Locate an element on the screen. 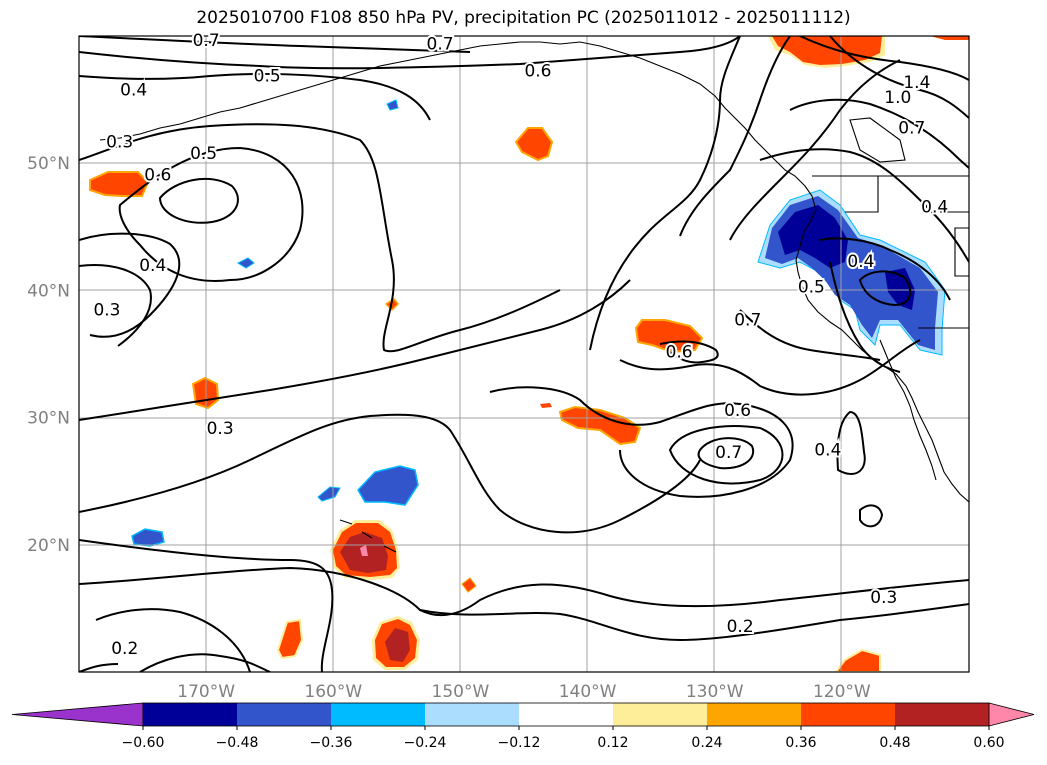 Image resolution: width=1047 pixels, height=765 pixels. contour-label: 1.0 is located at coordinates (897, 98).